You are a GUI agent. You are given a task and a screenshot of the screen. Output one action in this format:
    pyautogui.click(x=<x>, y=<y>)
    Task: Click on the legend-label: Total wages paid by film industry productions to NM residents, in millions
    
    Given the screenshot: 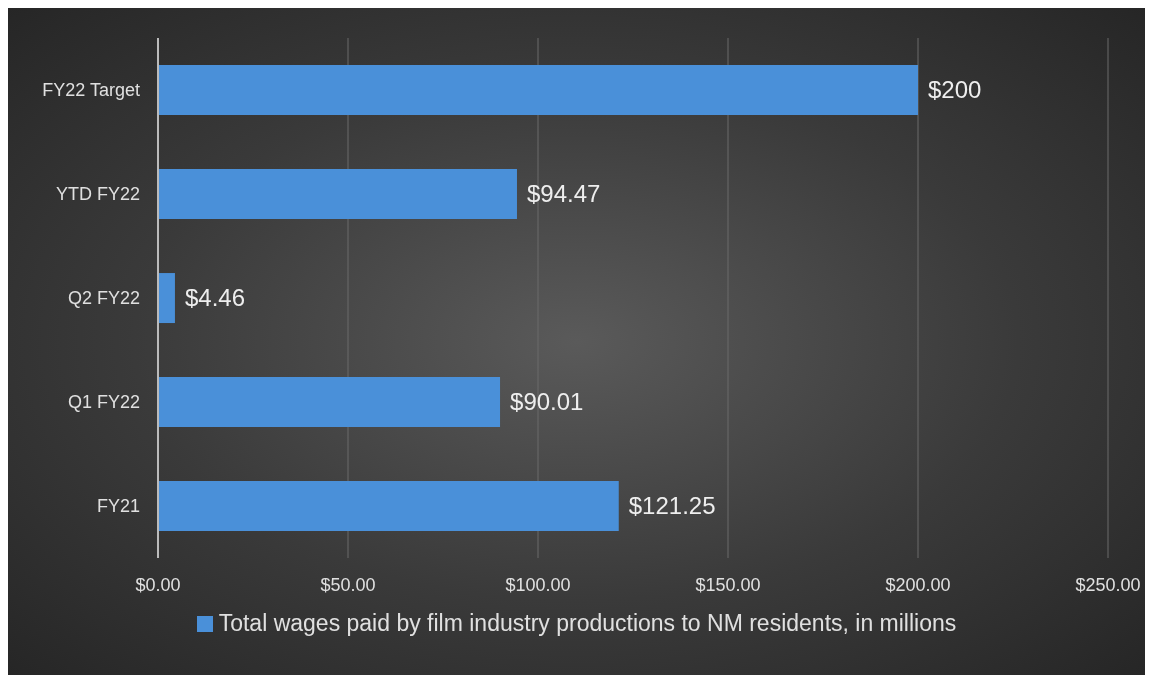 What is the action you would take?
    pyautogui.click(x=587, y=623)
    